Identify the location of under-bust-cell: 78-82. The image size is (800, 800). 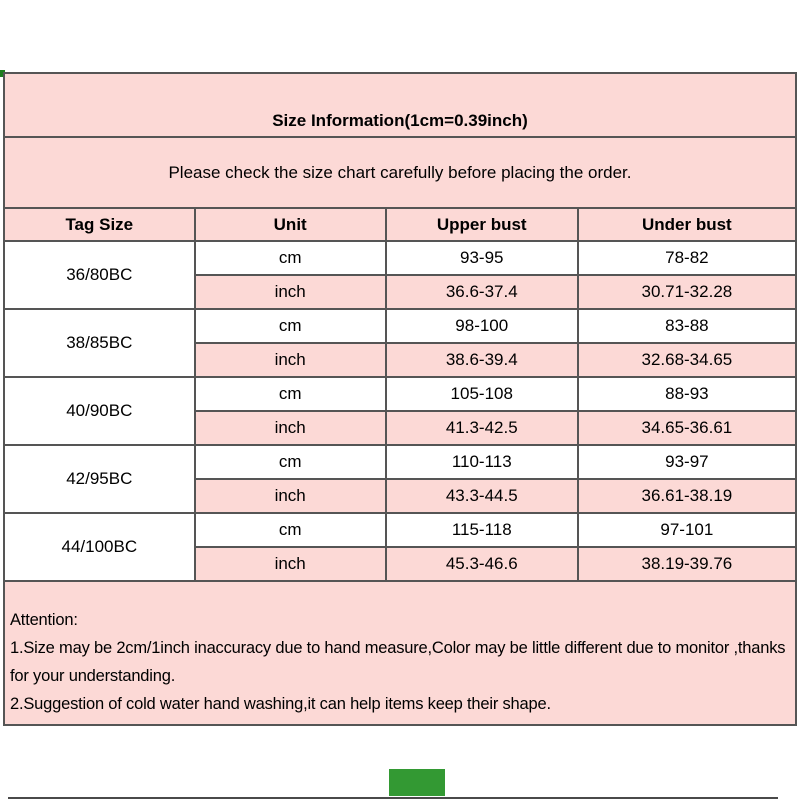
(685, 258).